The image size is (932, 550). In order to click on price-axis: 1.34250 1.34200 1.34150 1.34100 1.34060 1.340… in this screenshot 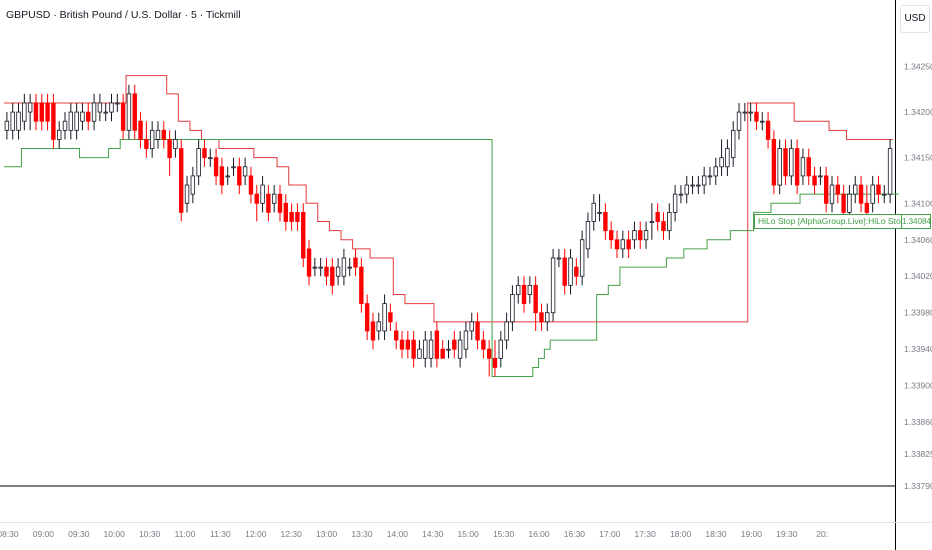, I will do `click(918, 276)`.